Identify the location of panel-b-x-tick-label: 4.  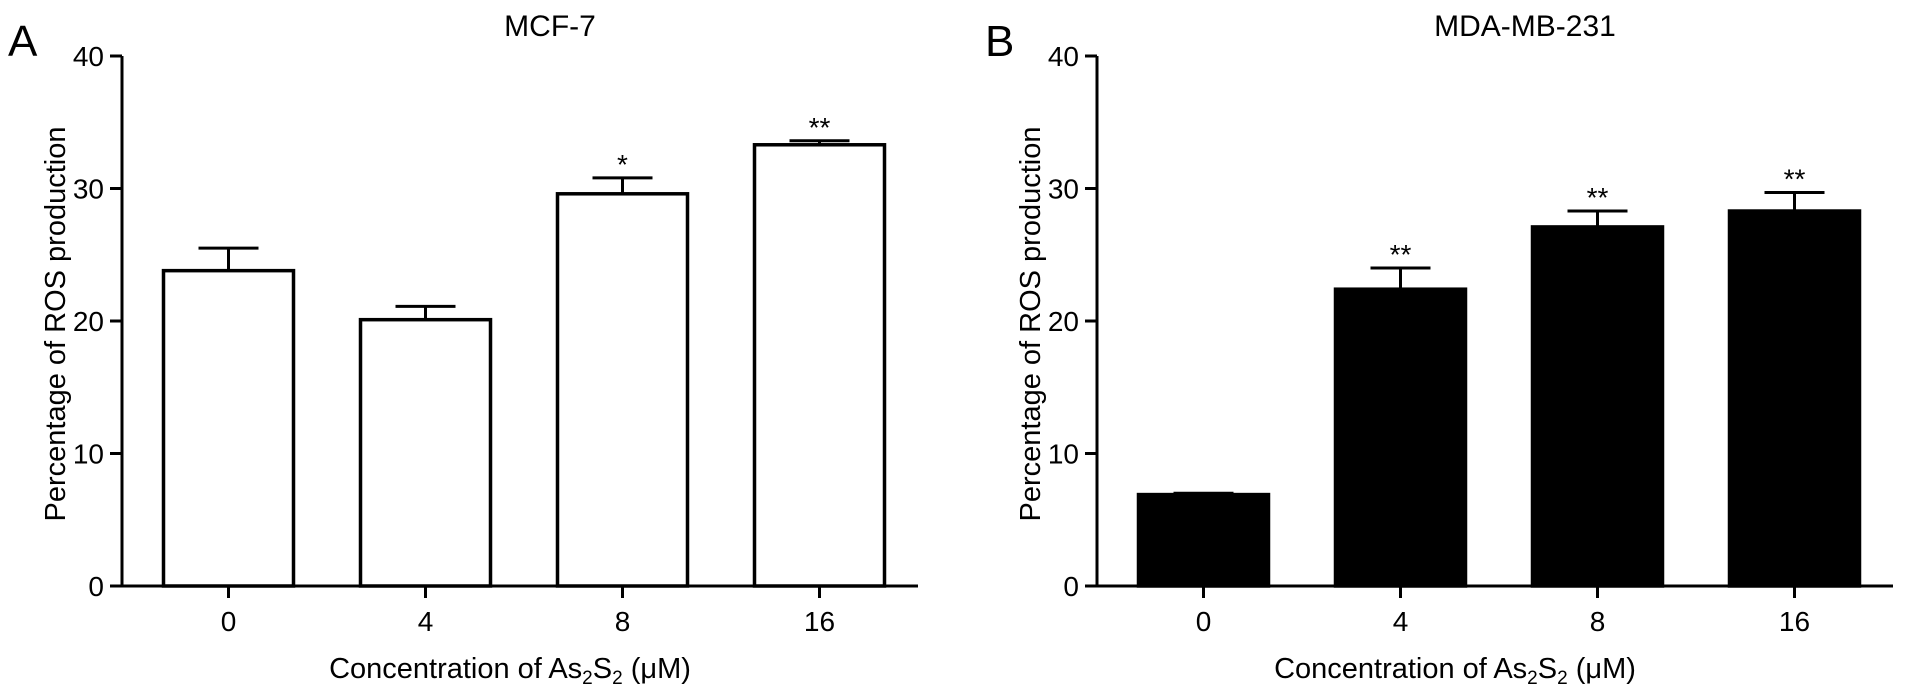
(1401, 621).